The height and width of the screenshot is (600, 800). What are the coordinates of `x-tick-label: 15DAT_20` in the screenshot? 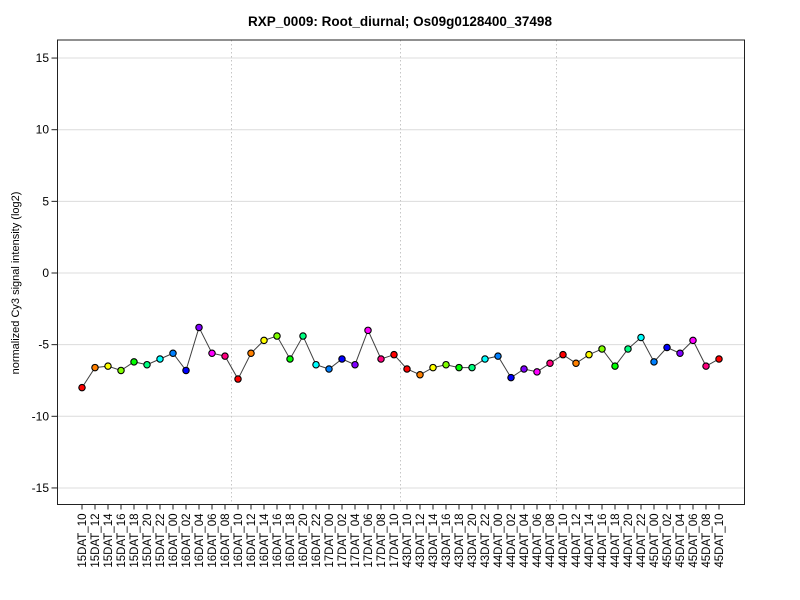 It's located at (148, 541).